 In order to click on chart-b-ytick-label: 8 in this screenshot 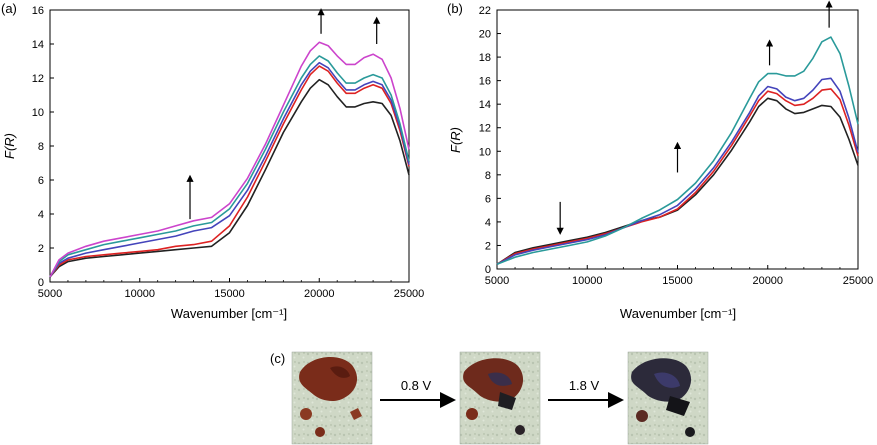, I will do `click(488, 176)`.